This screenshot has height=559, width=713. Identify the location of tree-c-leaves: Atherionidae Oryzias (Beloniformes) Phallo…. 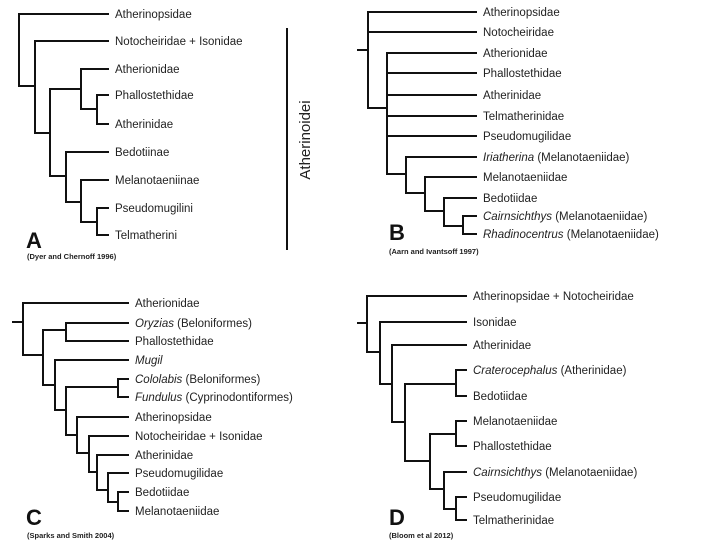
(214, 408).